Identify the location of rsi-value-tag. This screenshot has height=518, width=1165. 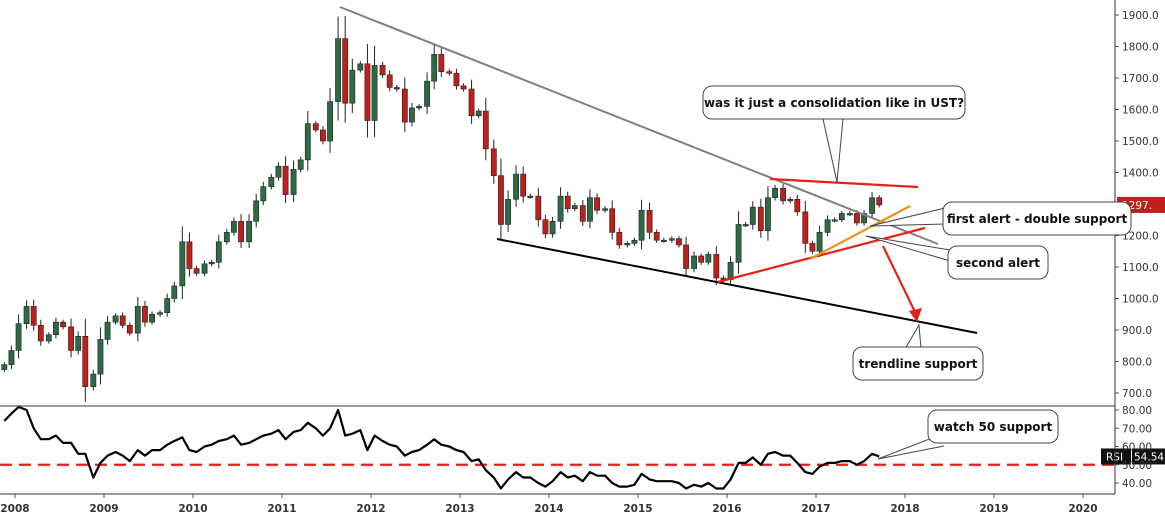
(1148, 456).